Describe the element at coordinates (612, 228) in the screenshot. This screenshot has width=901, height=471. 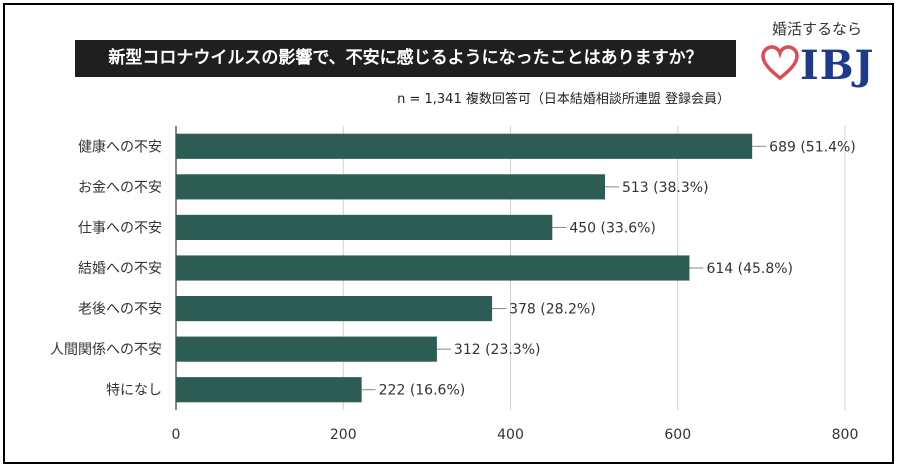
I see `data-label: 450 (33.6%)` at that location.